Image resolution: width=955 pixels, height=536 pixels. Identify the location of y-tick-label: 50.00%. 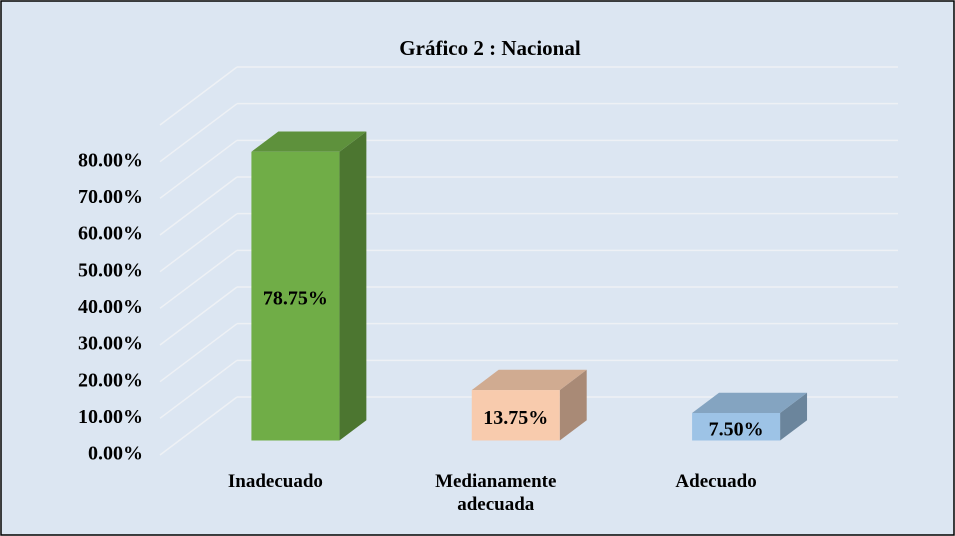
(110, 270).